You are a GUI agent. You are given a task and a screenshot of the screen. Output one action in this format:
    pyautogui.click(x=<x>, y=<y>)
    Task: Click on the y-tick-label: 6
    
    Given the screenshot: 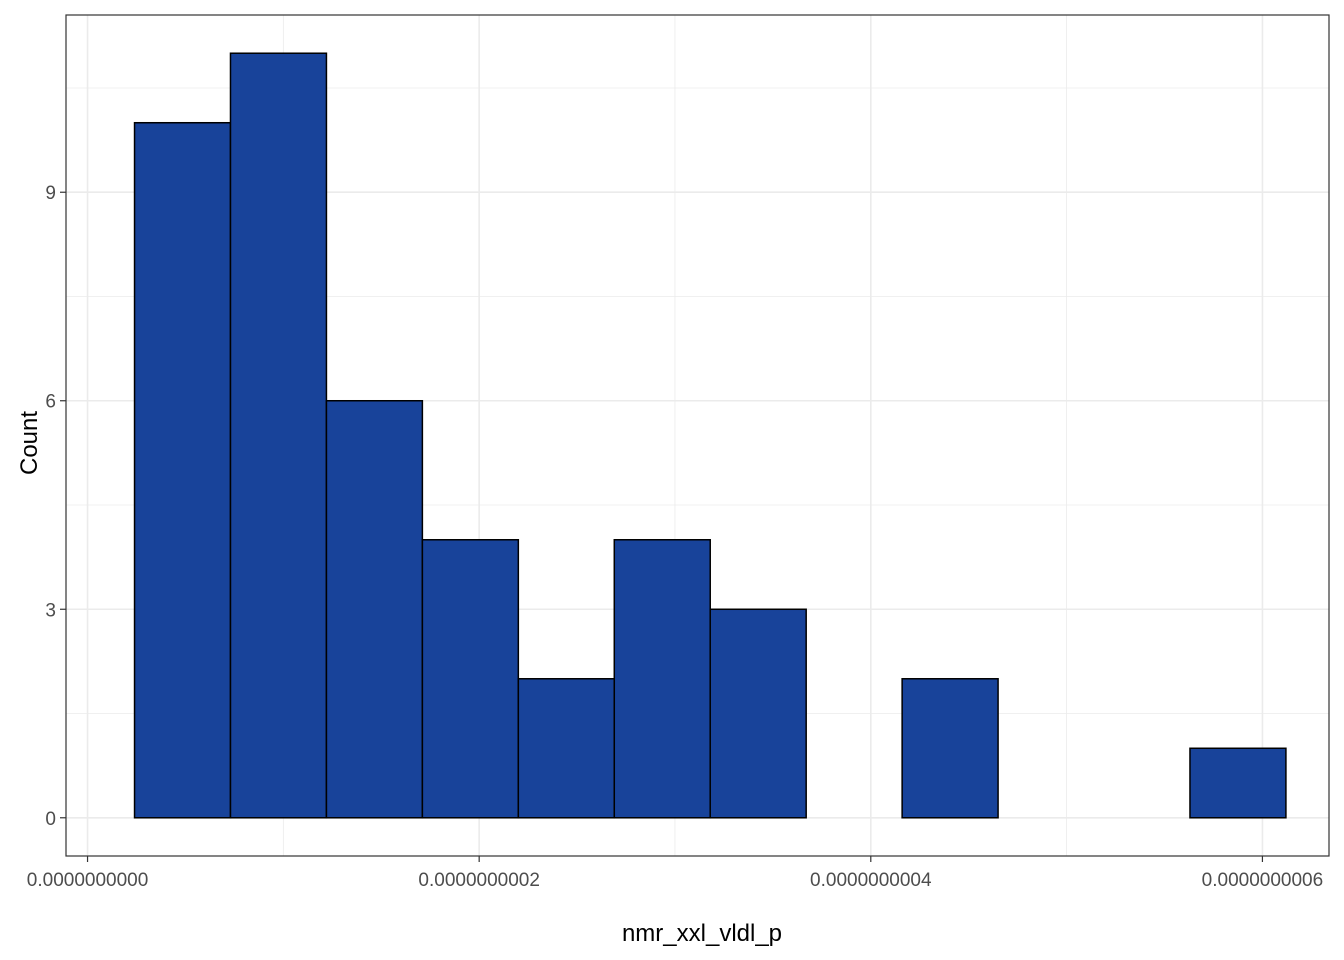 What is the action you would take?
    pyautogui.click(x=50, y=402)
    